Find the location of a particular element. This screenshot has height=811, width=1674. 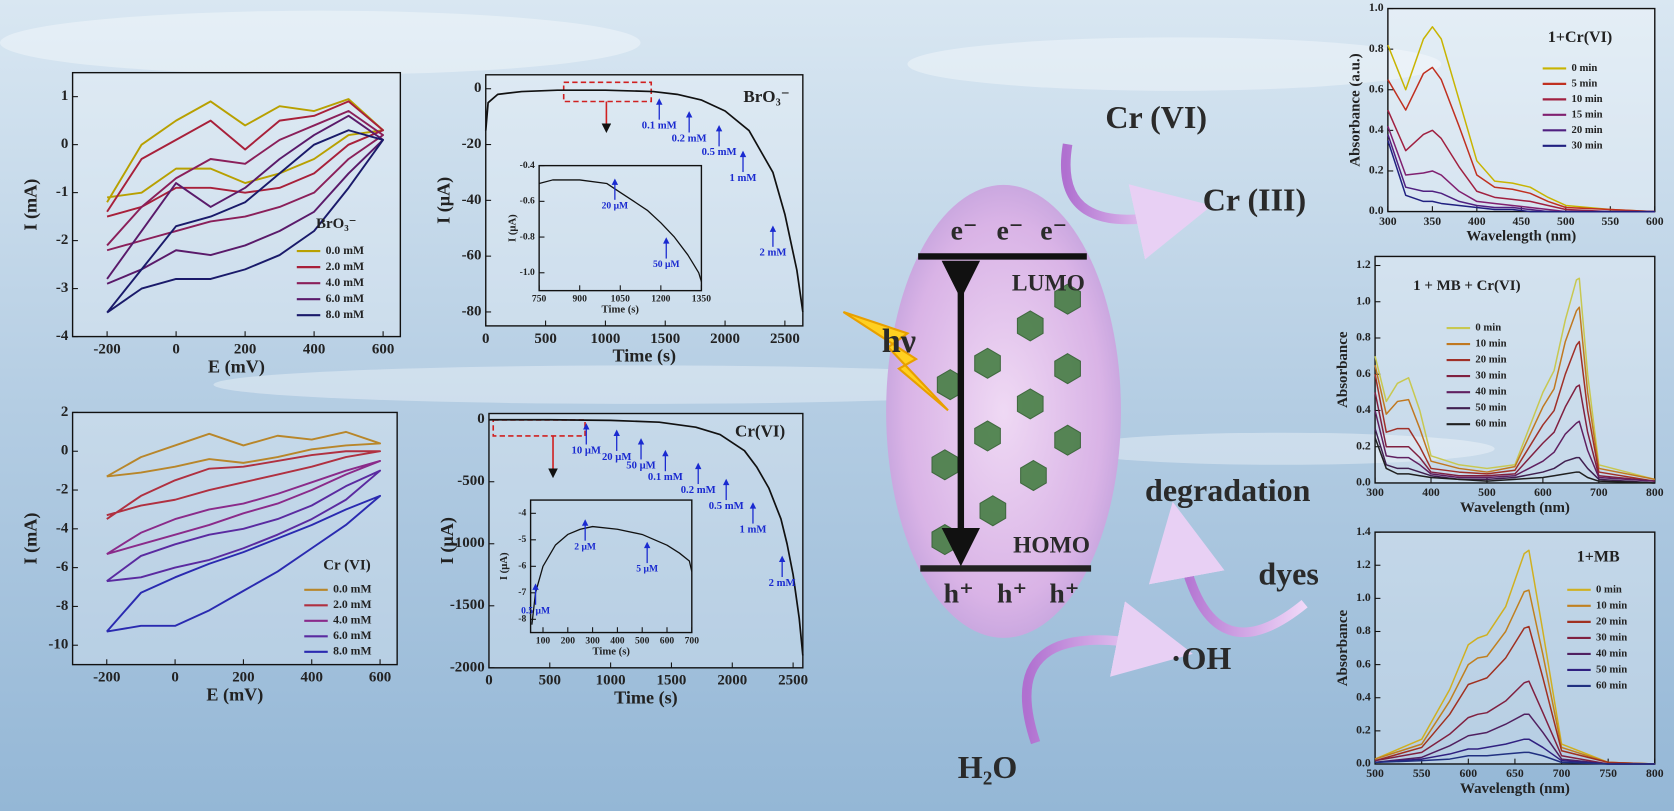

annotation-label: 5 μM is located at coordinates (647, 569).